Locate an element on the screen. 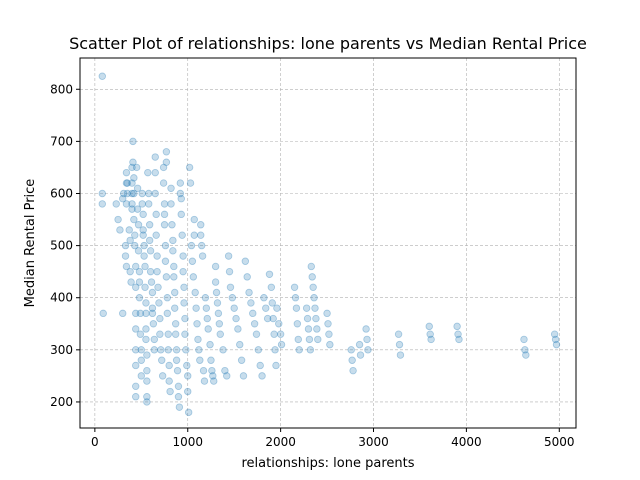 Image resolution: width=640 pixels, height=480 pixels. x-tick-label: 4000 is located at coordinates (466, 442).